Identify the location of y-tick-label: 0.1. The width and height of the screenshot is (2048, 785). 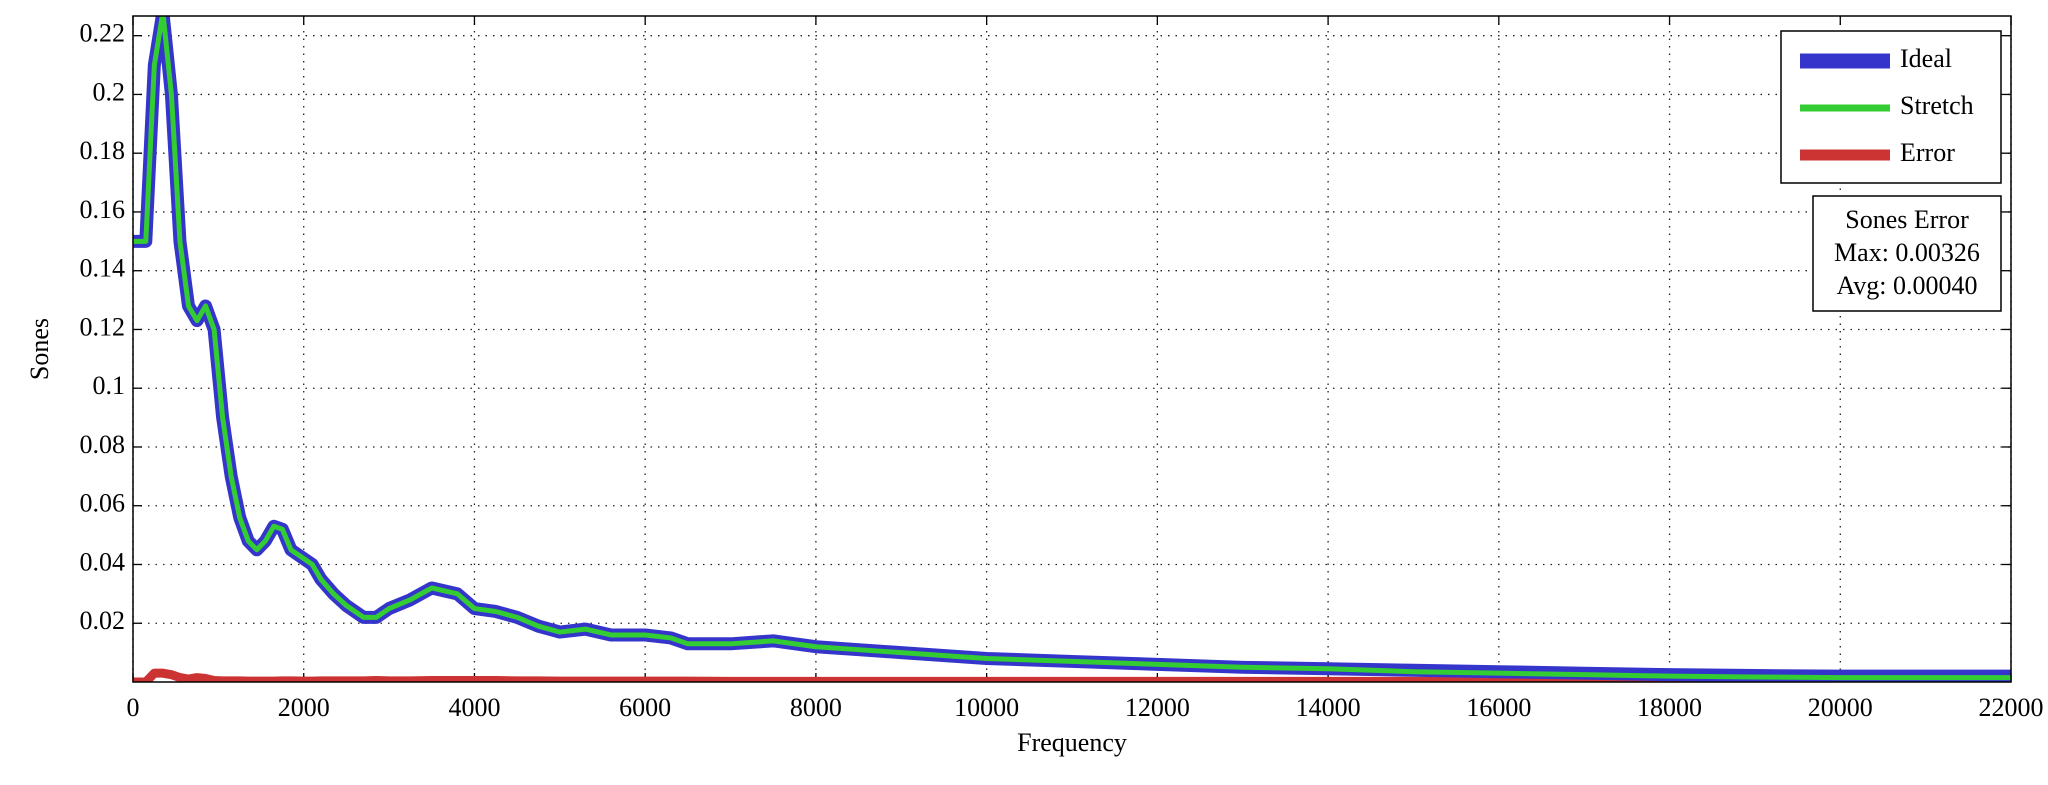
(109, 385).